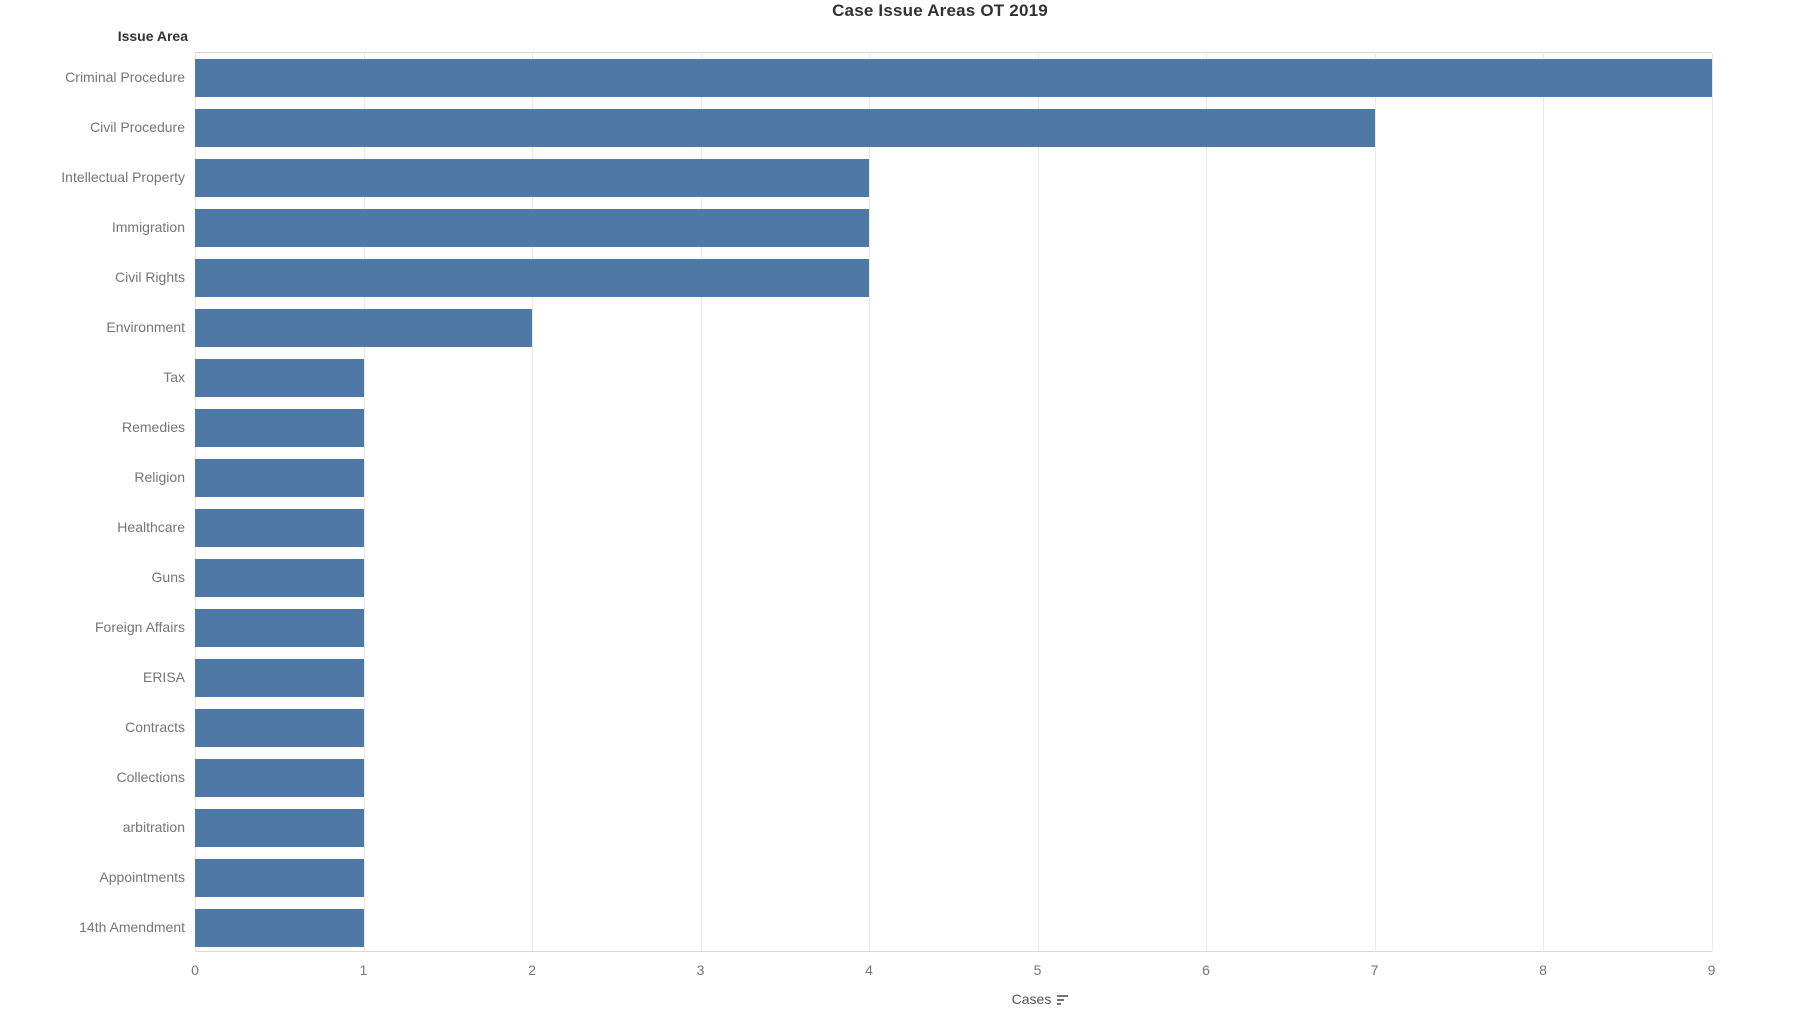  What do you see at coordinates (940, 10) in the screenshot?
I see `chart-title: Case Issue Areas OT 2019` at bounding box center [940, 10].